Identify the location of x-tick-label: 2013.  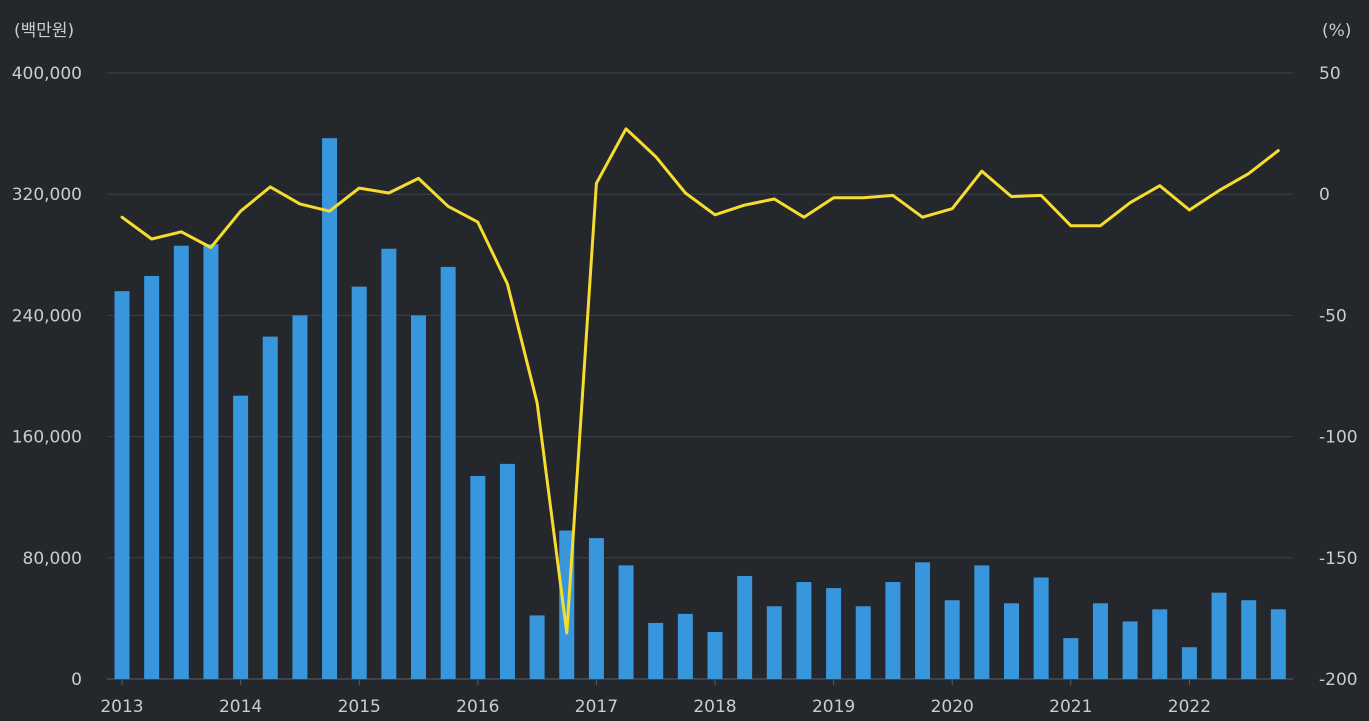
(121, 707).